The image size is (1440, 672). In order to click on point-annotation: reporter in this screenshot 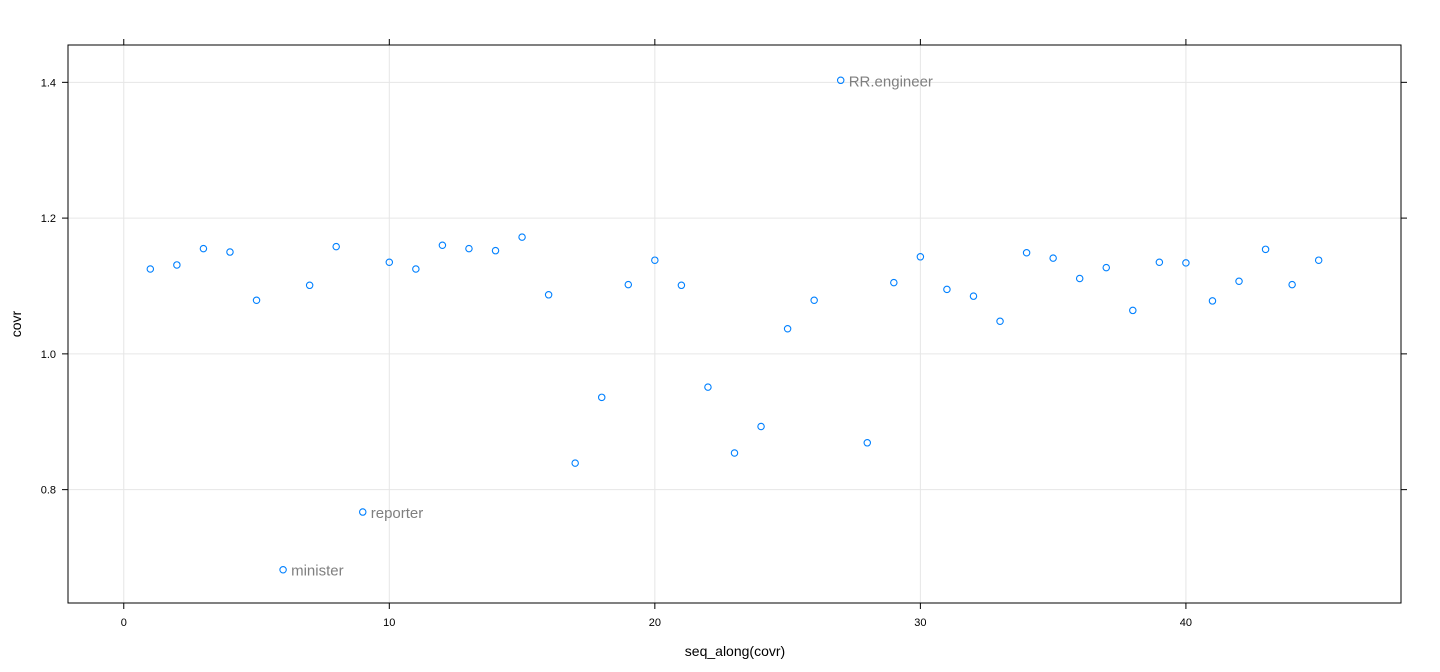, I will do `click(397, 513)`.